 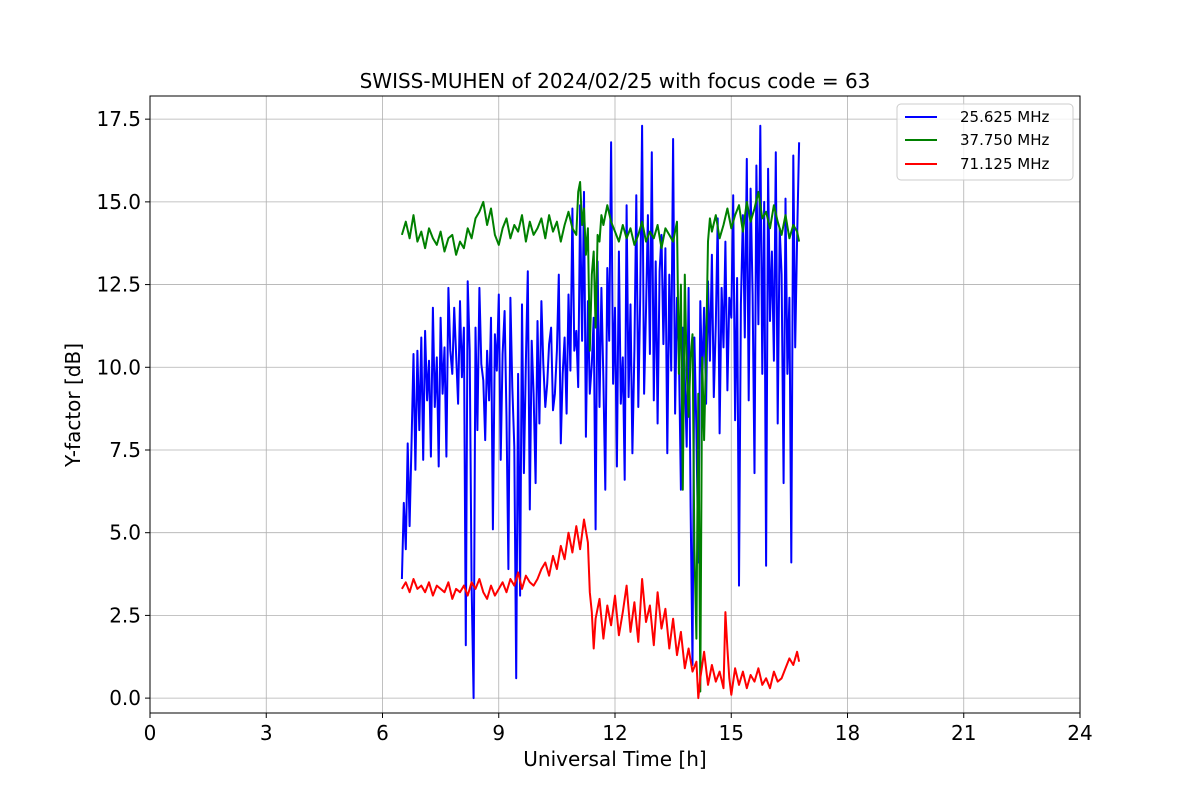 I want to click on legend-box, so click(x=985, y=142).